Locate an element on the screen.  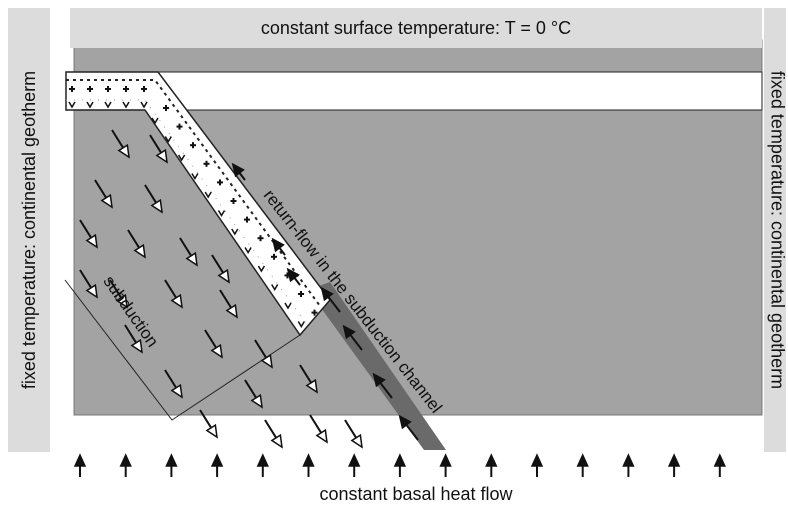
left-label: fixed temperature: continental geotherm is located at coordinates (29, 230).